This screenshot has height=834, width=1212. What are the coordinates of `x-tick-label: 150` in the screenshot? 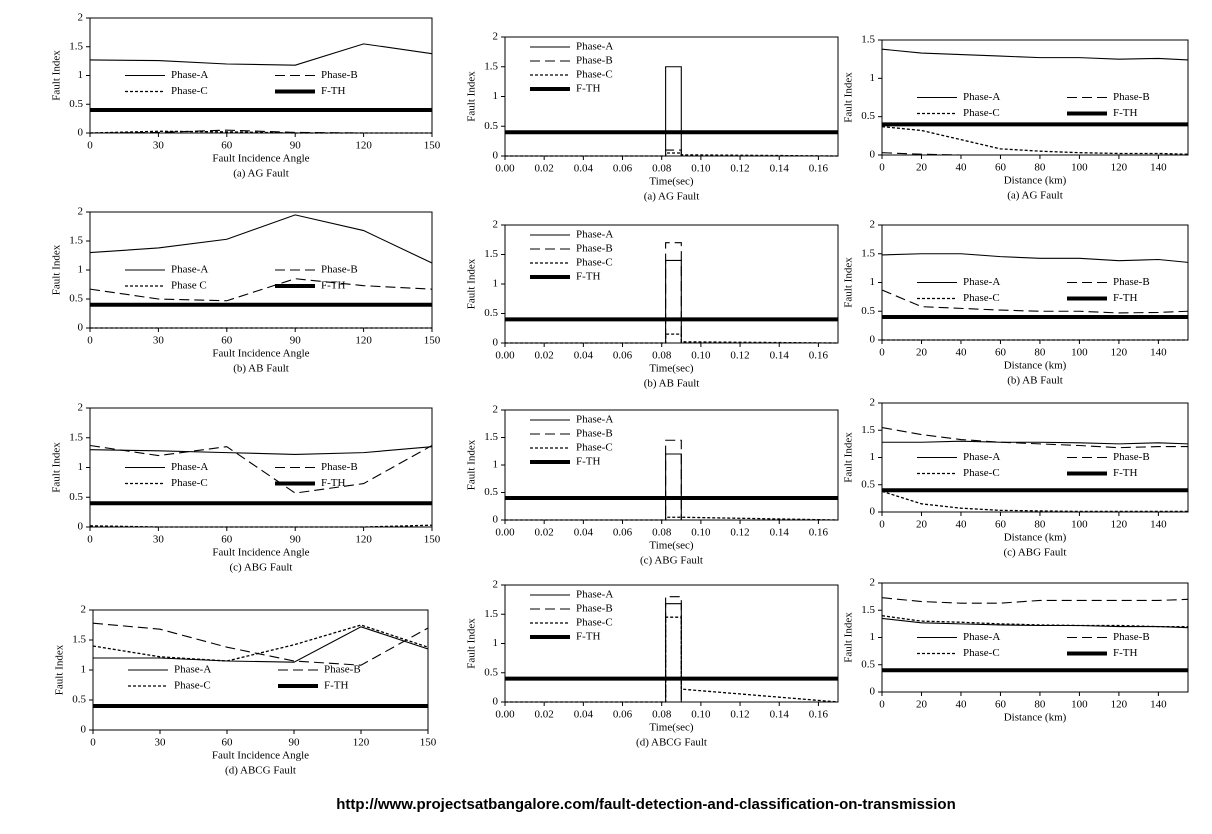 It's located at (432, 146).